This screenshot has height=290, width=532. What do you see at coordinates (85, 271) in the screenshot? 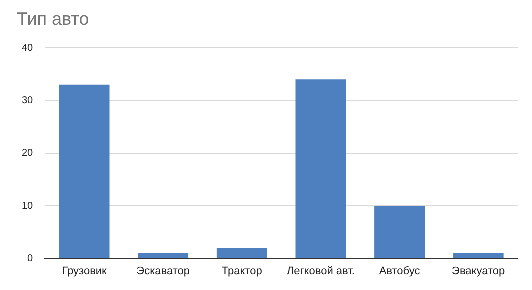
I see `x-tick-label: Грузовик` at bounding box center [85, 271].